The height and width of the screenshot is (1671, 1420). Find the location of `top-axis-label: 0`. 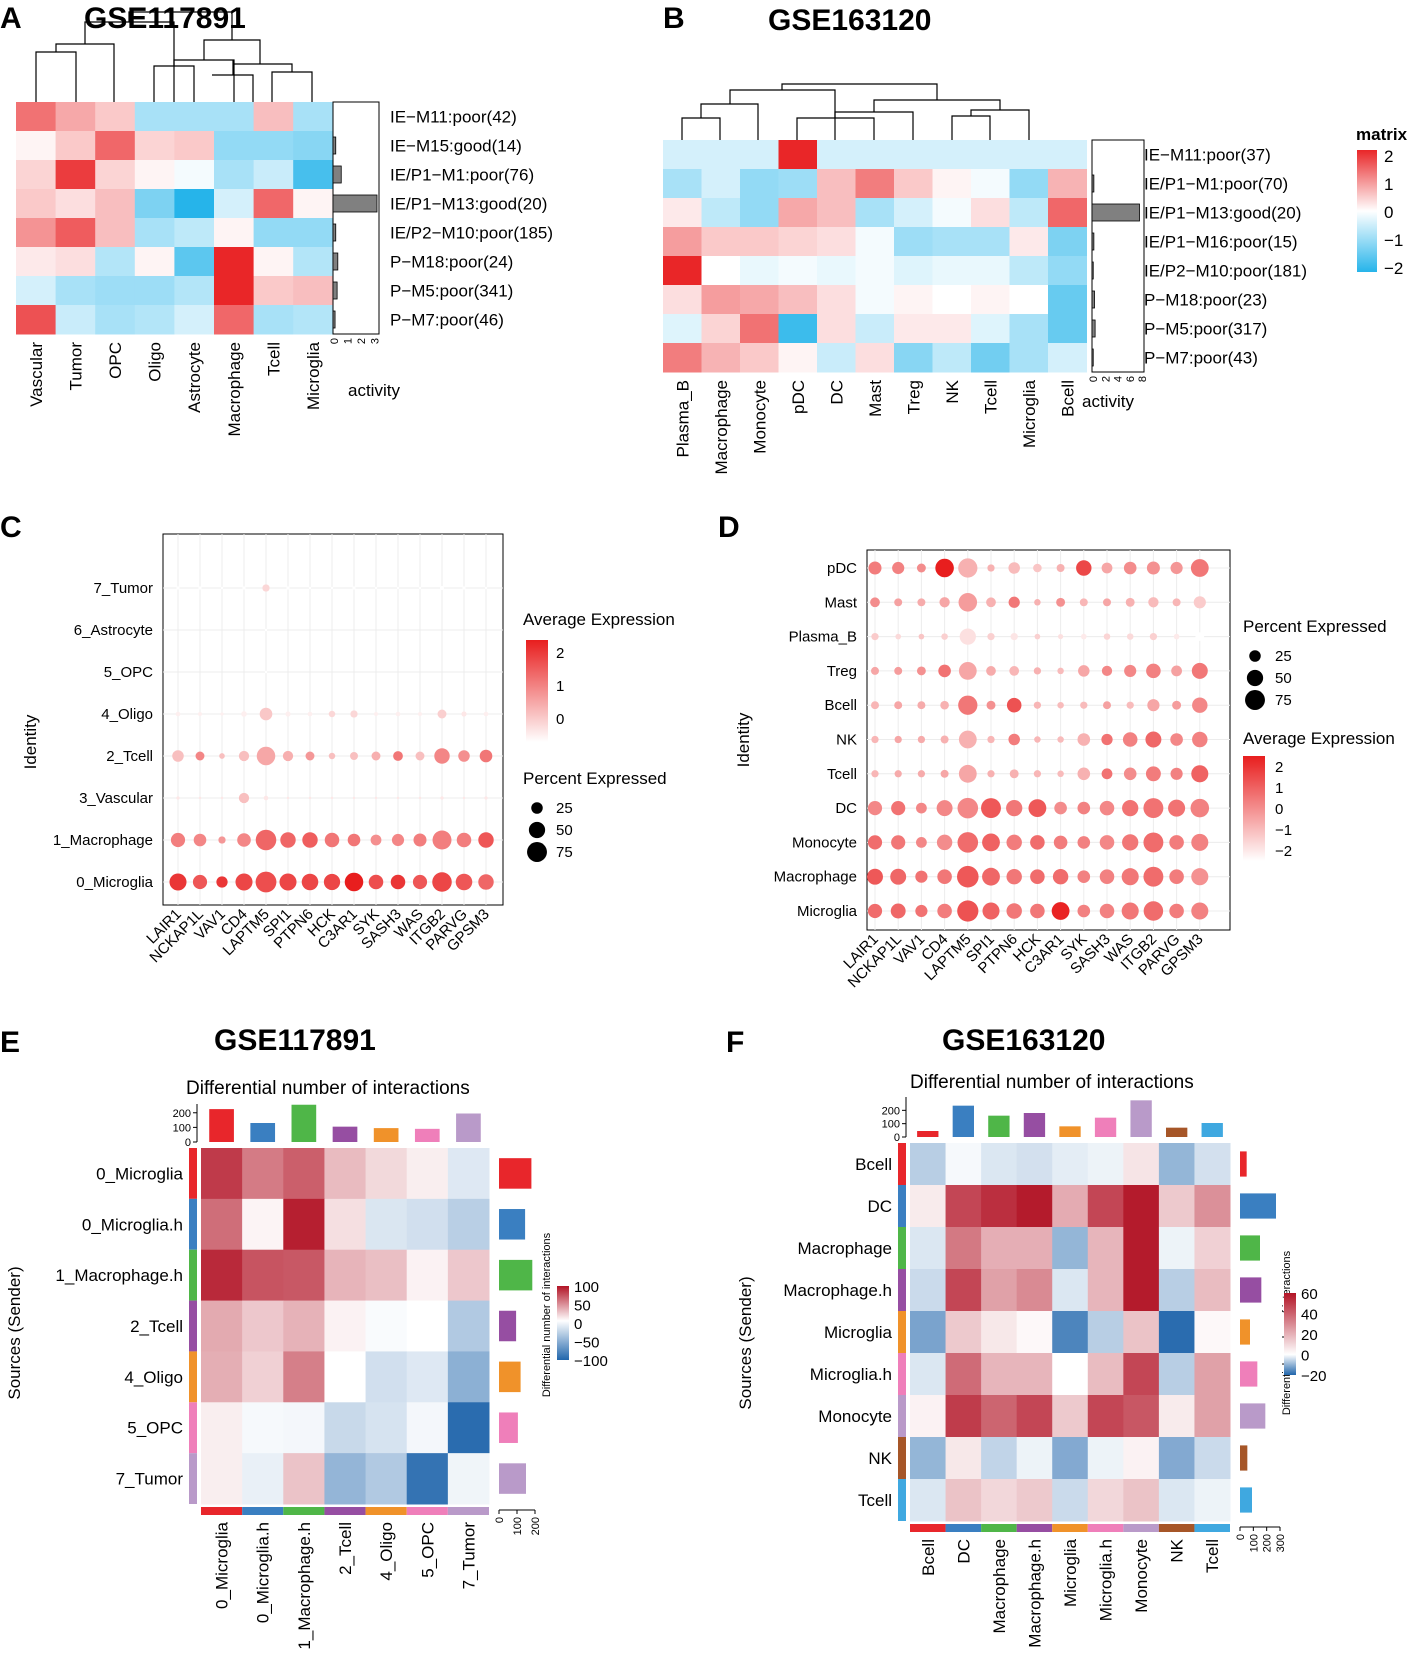

top-axis-label: 0 is located at coordinates (188, 1143).